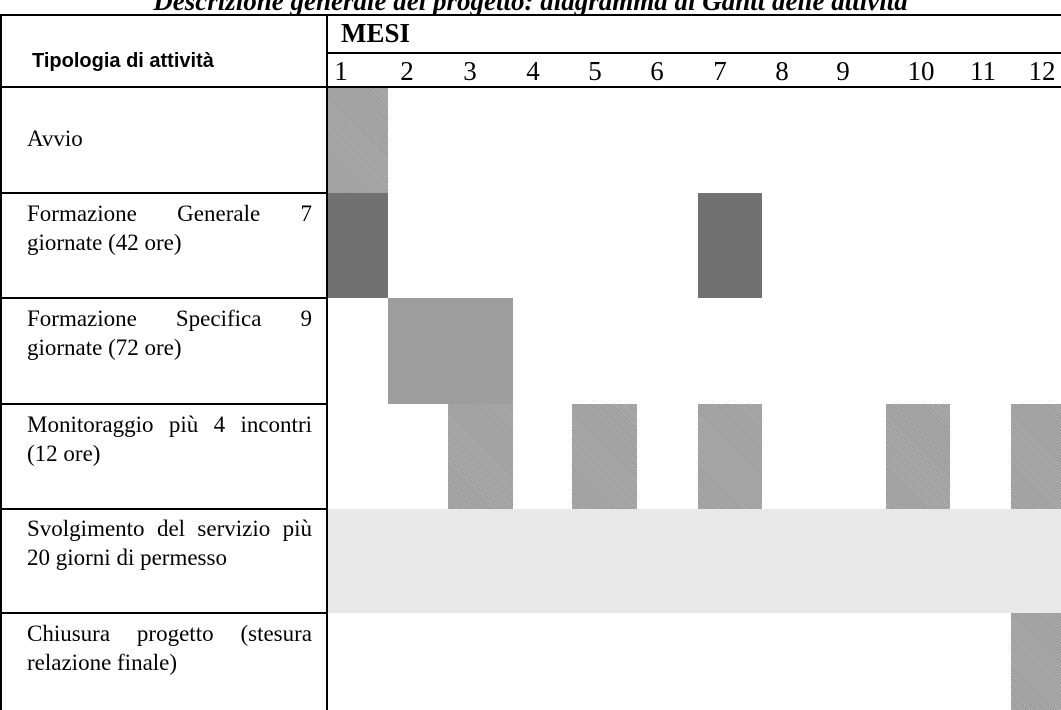  I want to click on table-top-border, so click(530, 15).